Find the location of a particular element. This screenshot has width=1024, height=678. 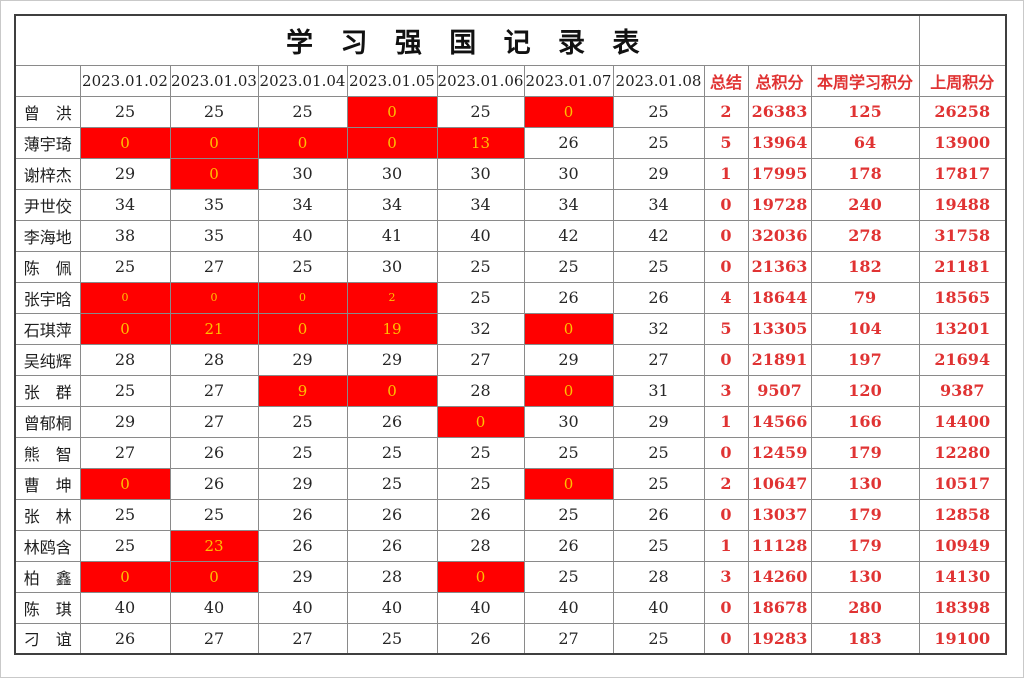

member-name-cell: 吴纯辉 is located at coordinates (47, 359).